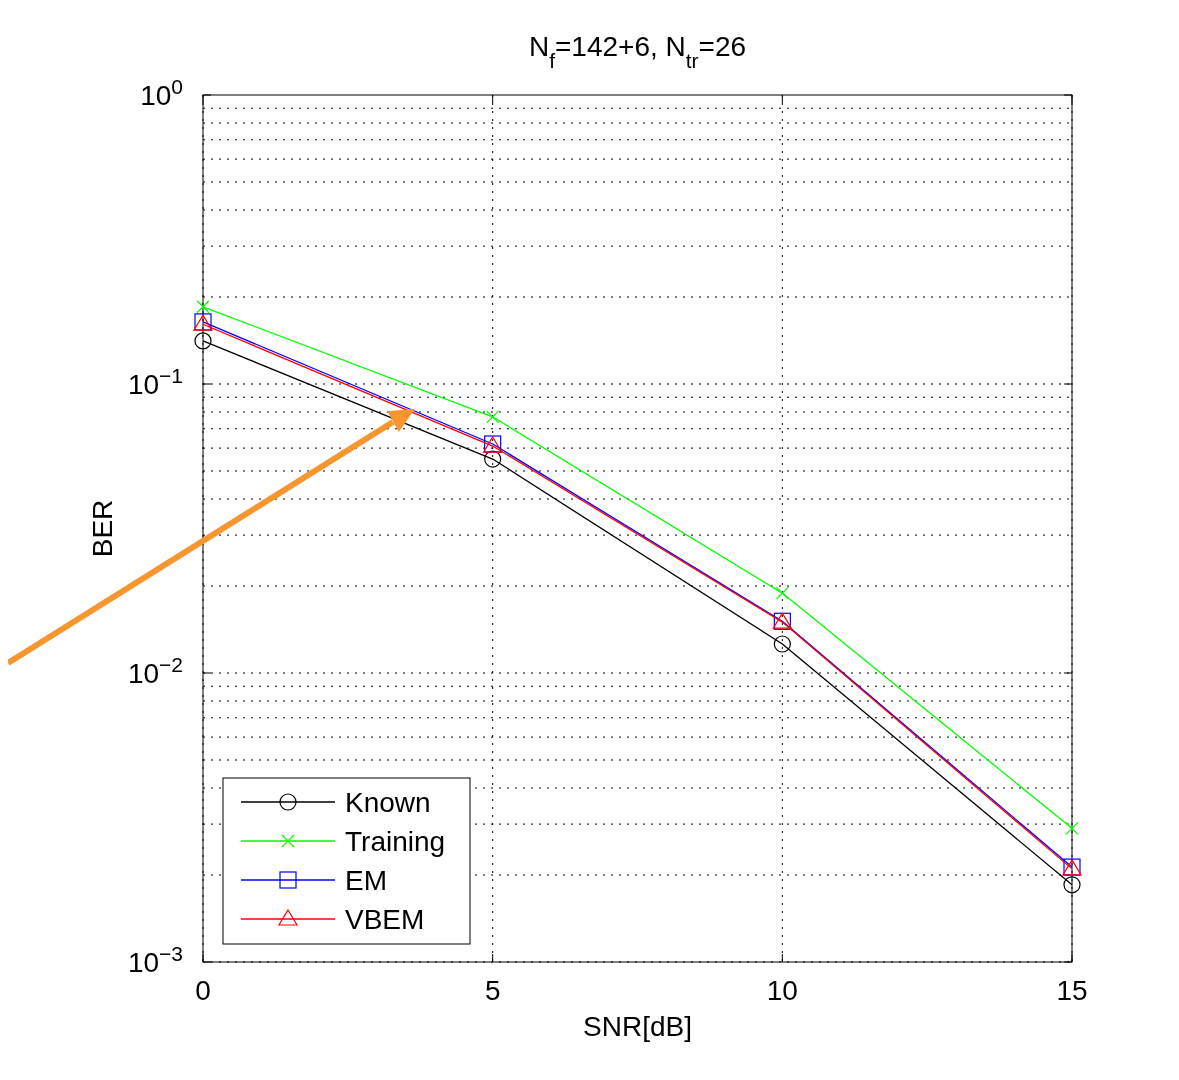 Image resolution: width=1179 pixels, height=1080 pixels. Describe the element at coordinates (385, 919) in the screenshot. I see `legend-label: VBEM` at that location.